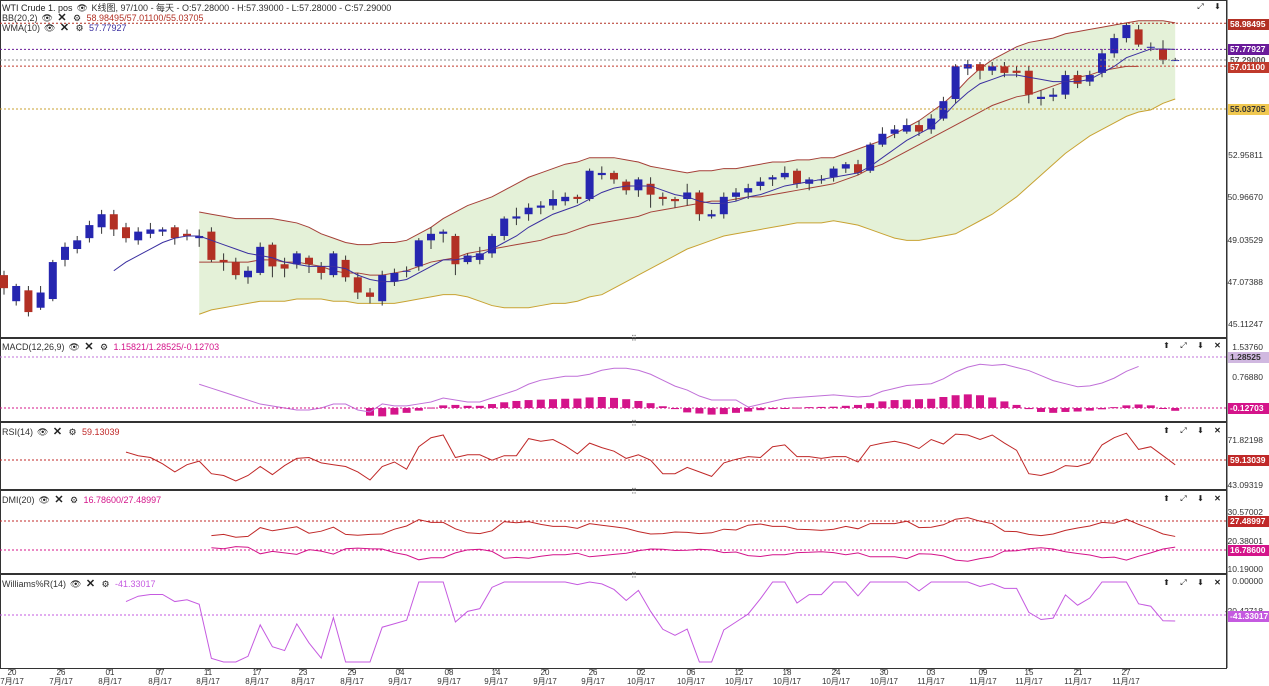 The height and width of the screenshot is (686, 1269). I want to click on wma-label: WMA(10), so click(21, 27).